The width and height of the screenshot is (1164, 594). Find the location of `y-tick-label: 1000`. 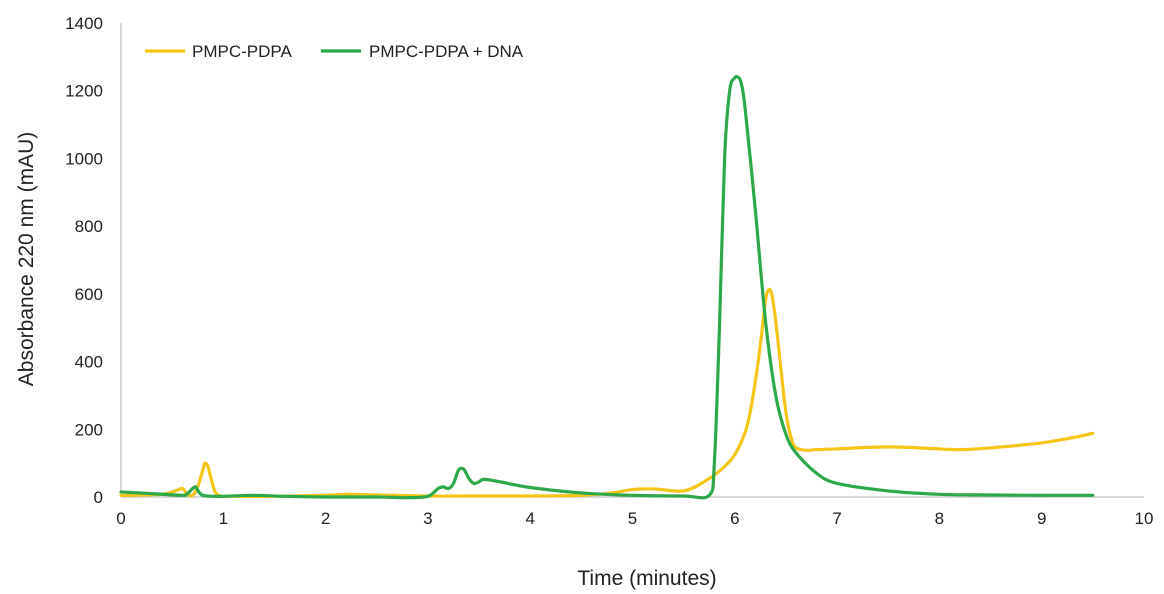

y-tick-label: 1000 is located at coordinates (84, 158).